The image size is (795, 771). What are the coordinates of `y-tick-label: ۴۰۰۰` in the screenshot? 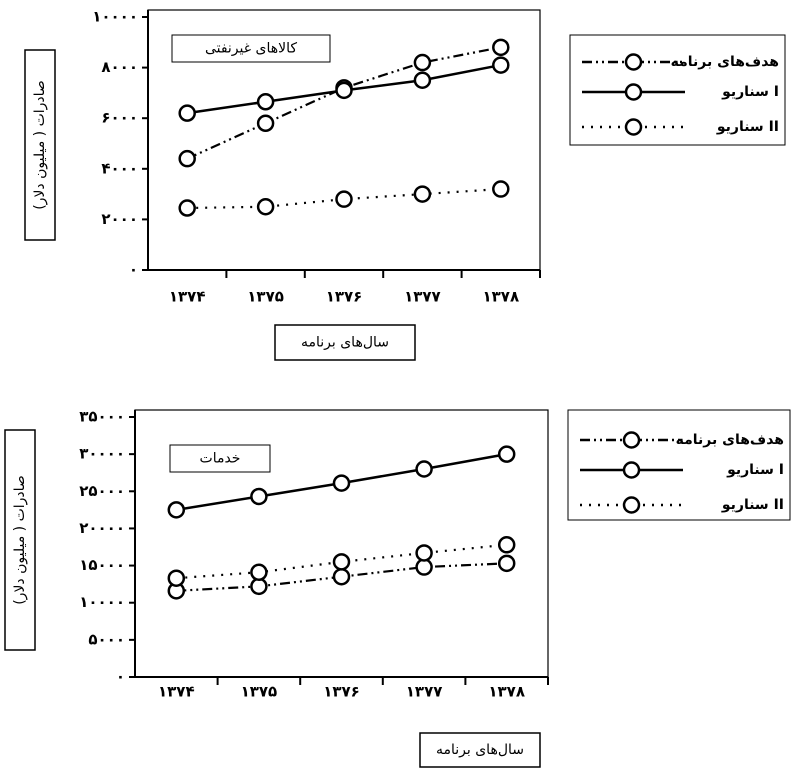 It's located at (119, 168).